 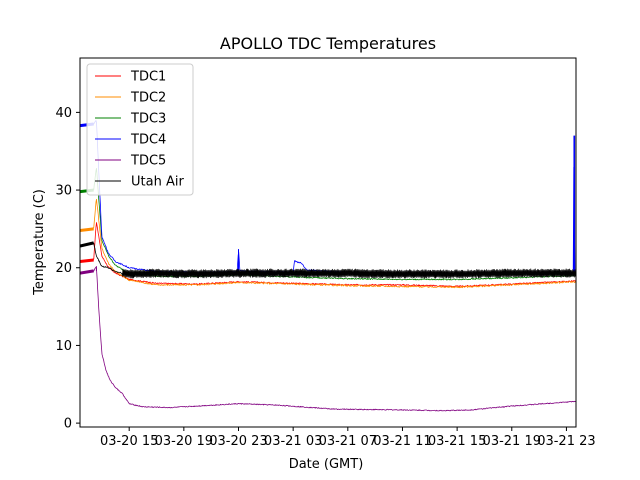 What do you see at coordinates (63, 346) in the screenshot?
I see `y-tick-label: 10` at bounding box center [63, 346].